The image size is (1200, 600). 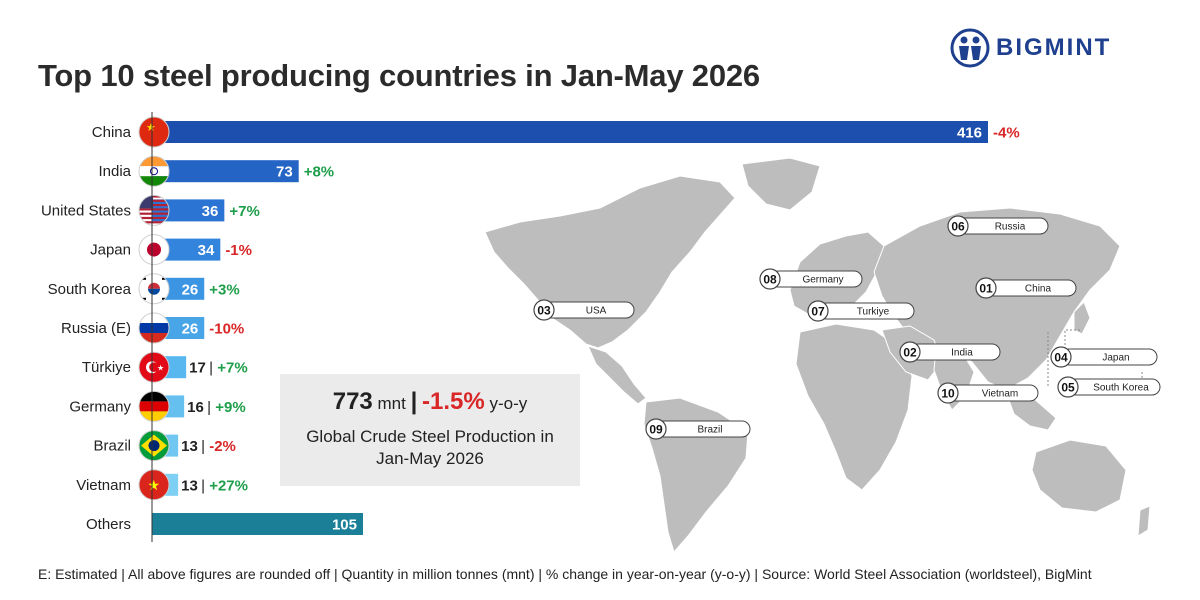 What do you see at coordinates (962, 353) in the screenshot?
I see `map-country: India` at bounding box center [962, 353].